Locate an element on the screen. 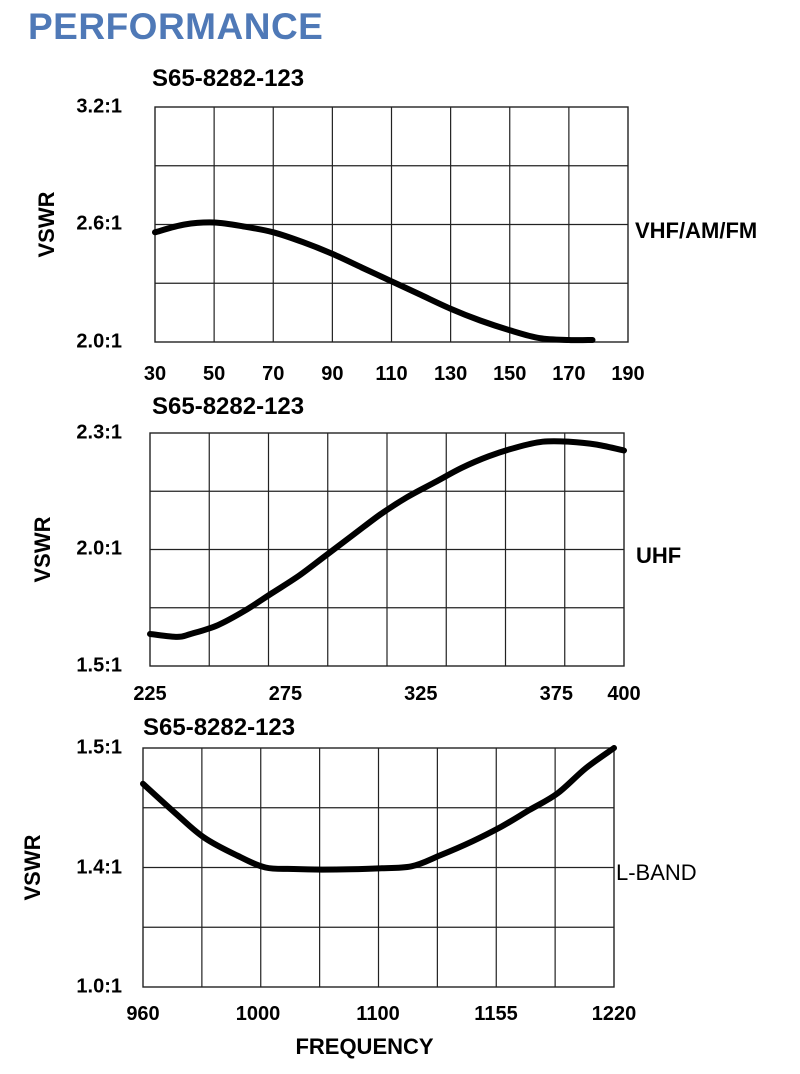 This screenshot has width=800, height=1074. chart3-title: S65-8282-123 is located at coordinates (219, 727).